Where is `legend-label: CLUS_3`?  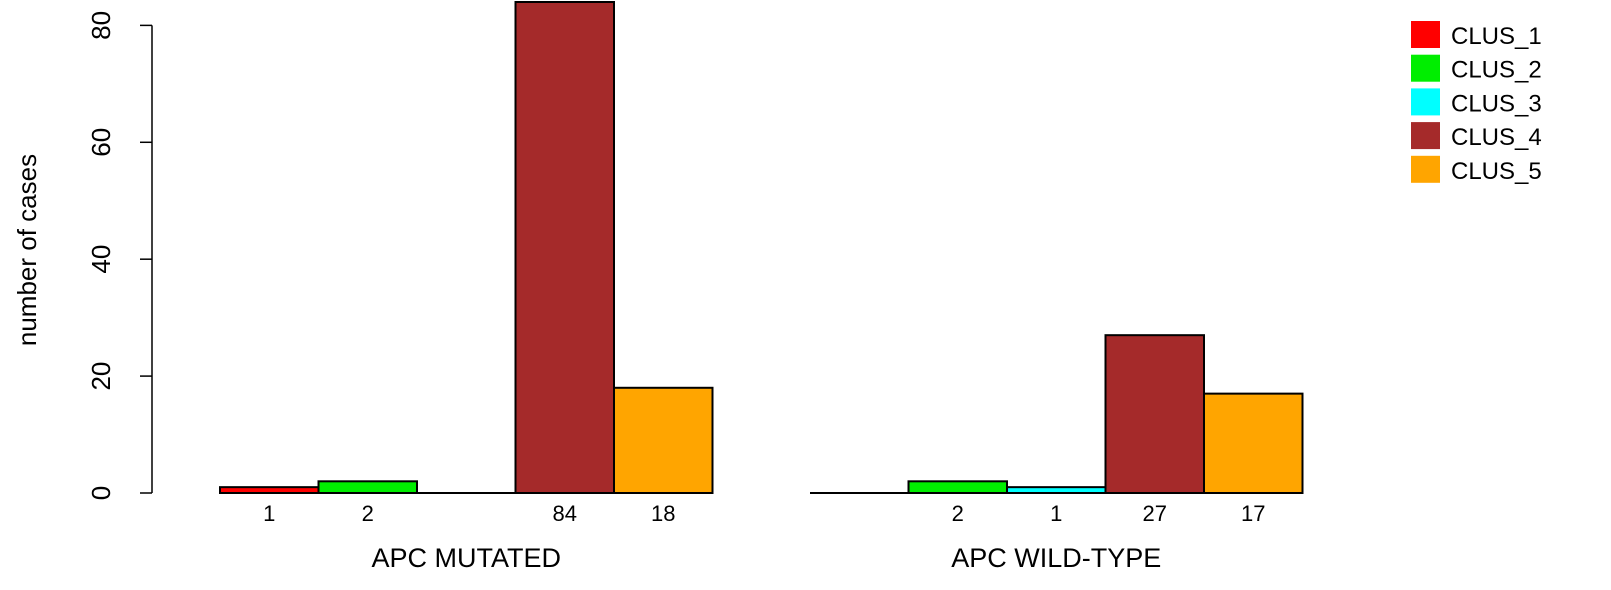
legend-label: CLUS_3 is located at coordinates (1496, 103).